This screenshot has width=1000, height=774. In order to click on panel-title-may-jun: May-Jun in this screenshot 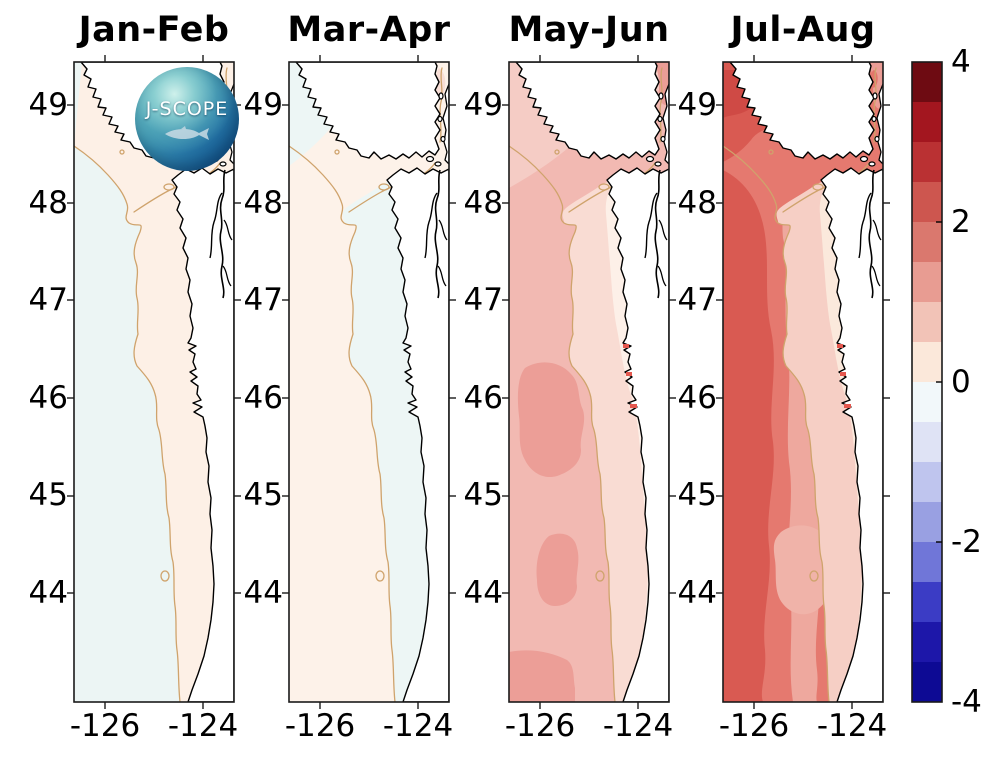, I will do `click(589, 30)`.